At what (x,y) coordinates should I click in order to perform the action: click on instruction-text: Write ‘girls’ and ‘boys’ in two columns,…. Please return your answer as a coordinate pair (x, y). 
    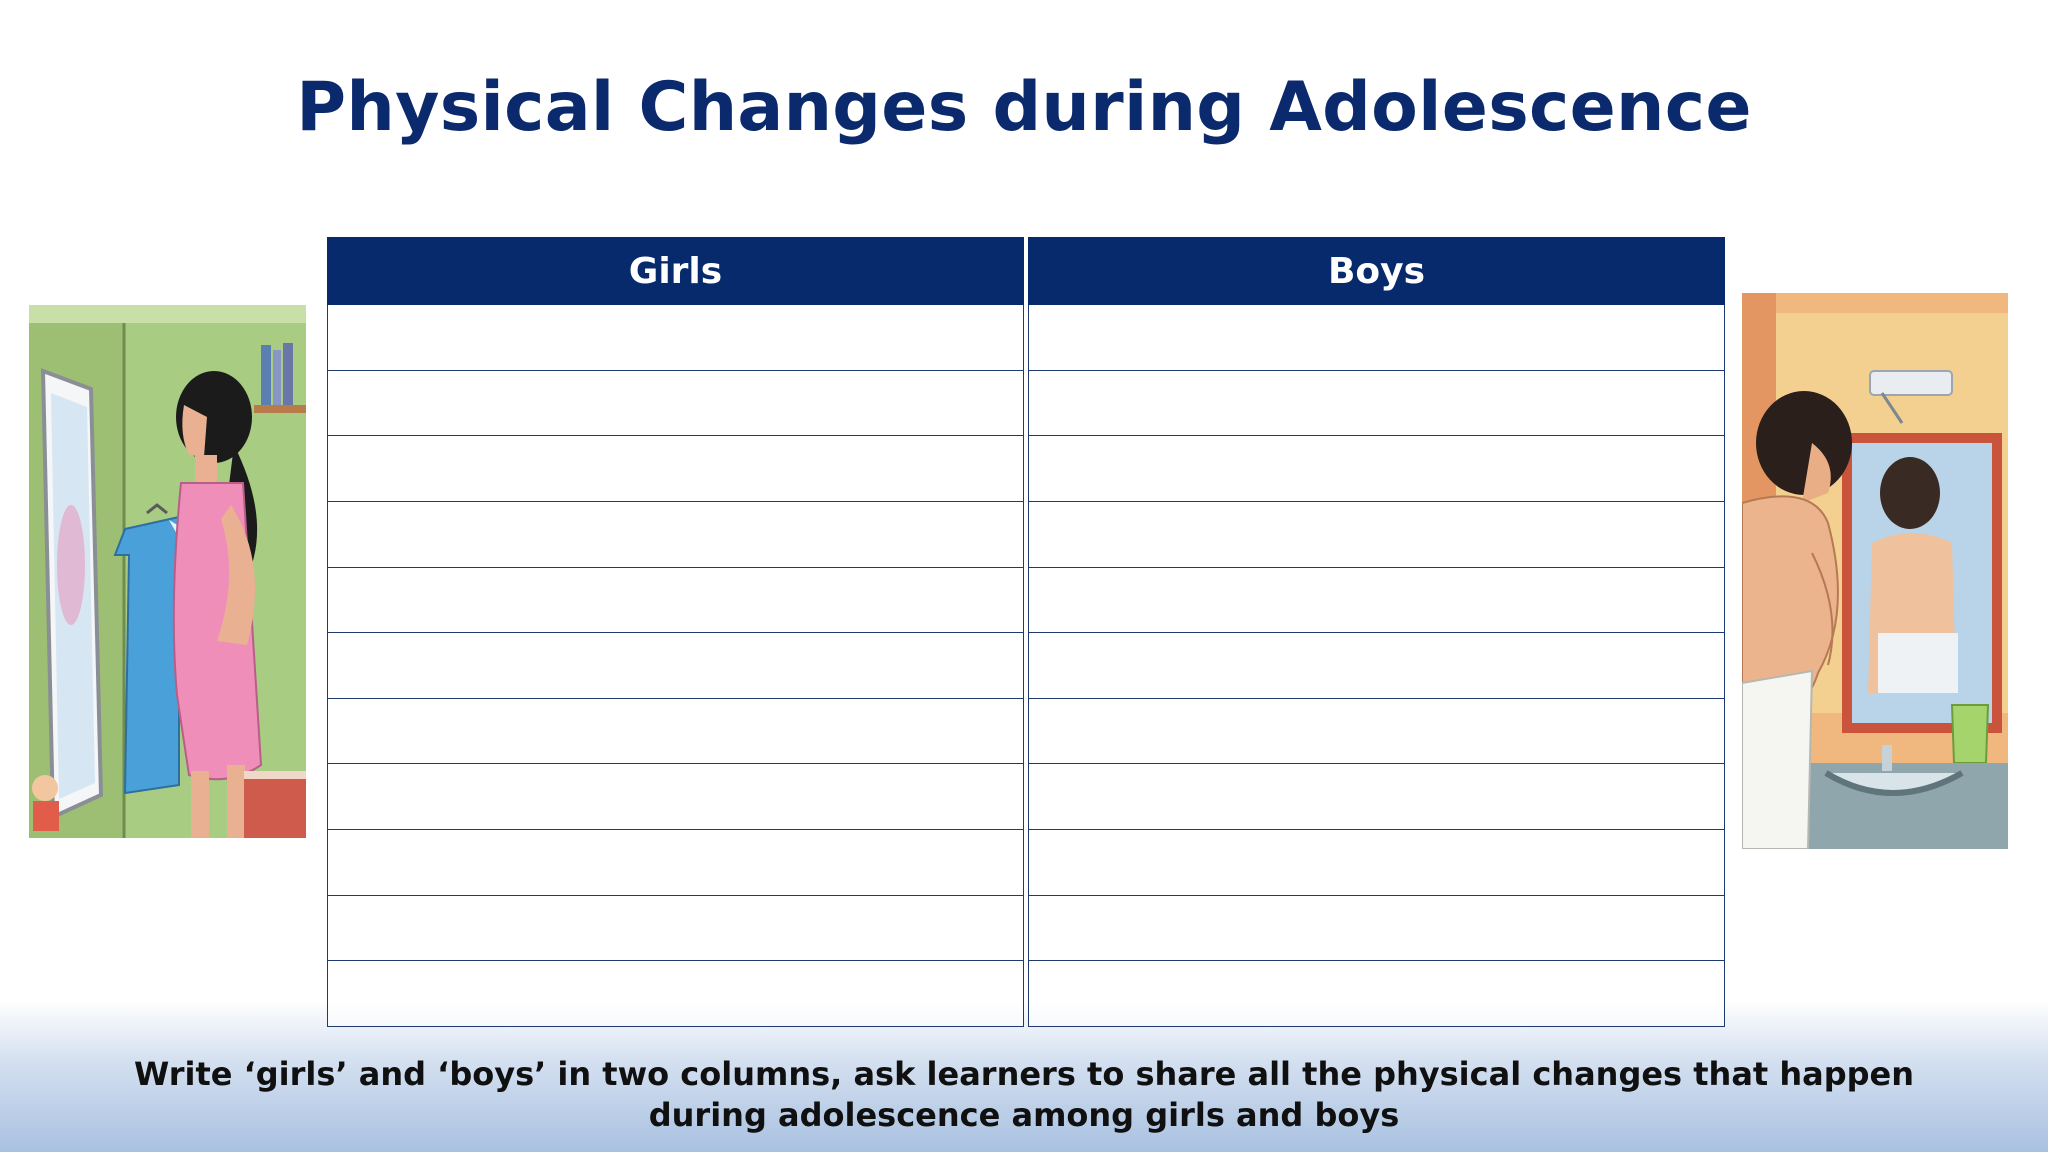
    Looking at the image, I should click on (1024, 1094).